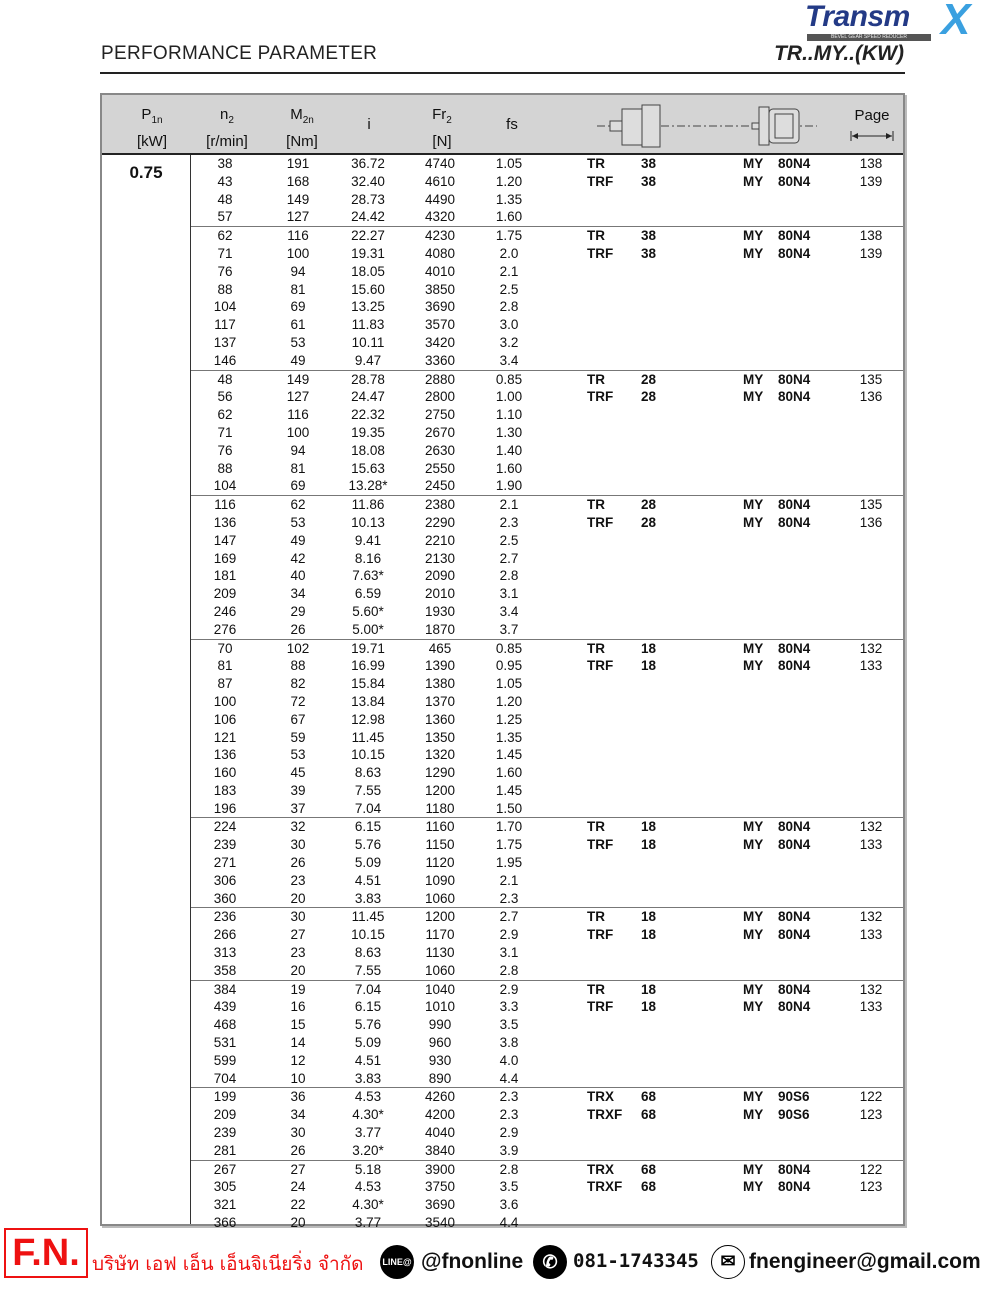 The image size is (1000, 1290). I want to click on n2-cell: 531, so click(225, 1043).